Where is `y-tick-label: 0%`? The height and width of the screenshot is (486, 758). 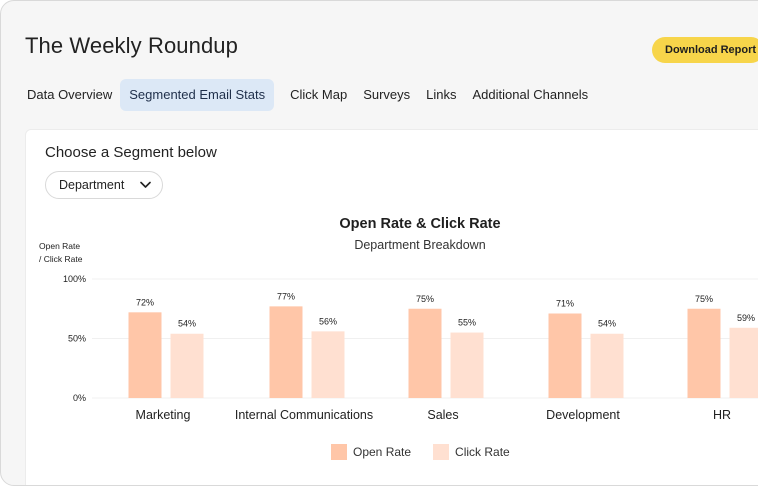 y-tick-label: 0% is located at coordinates (79, 398).